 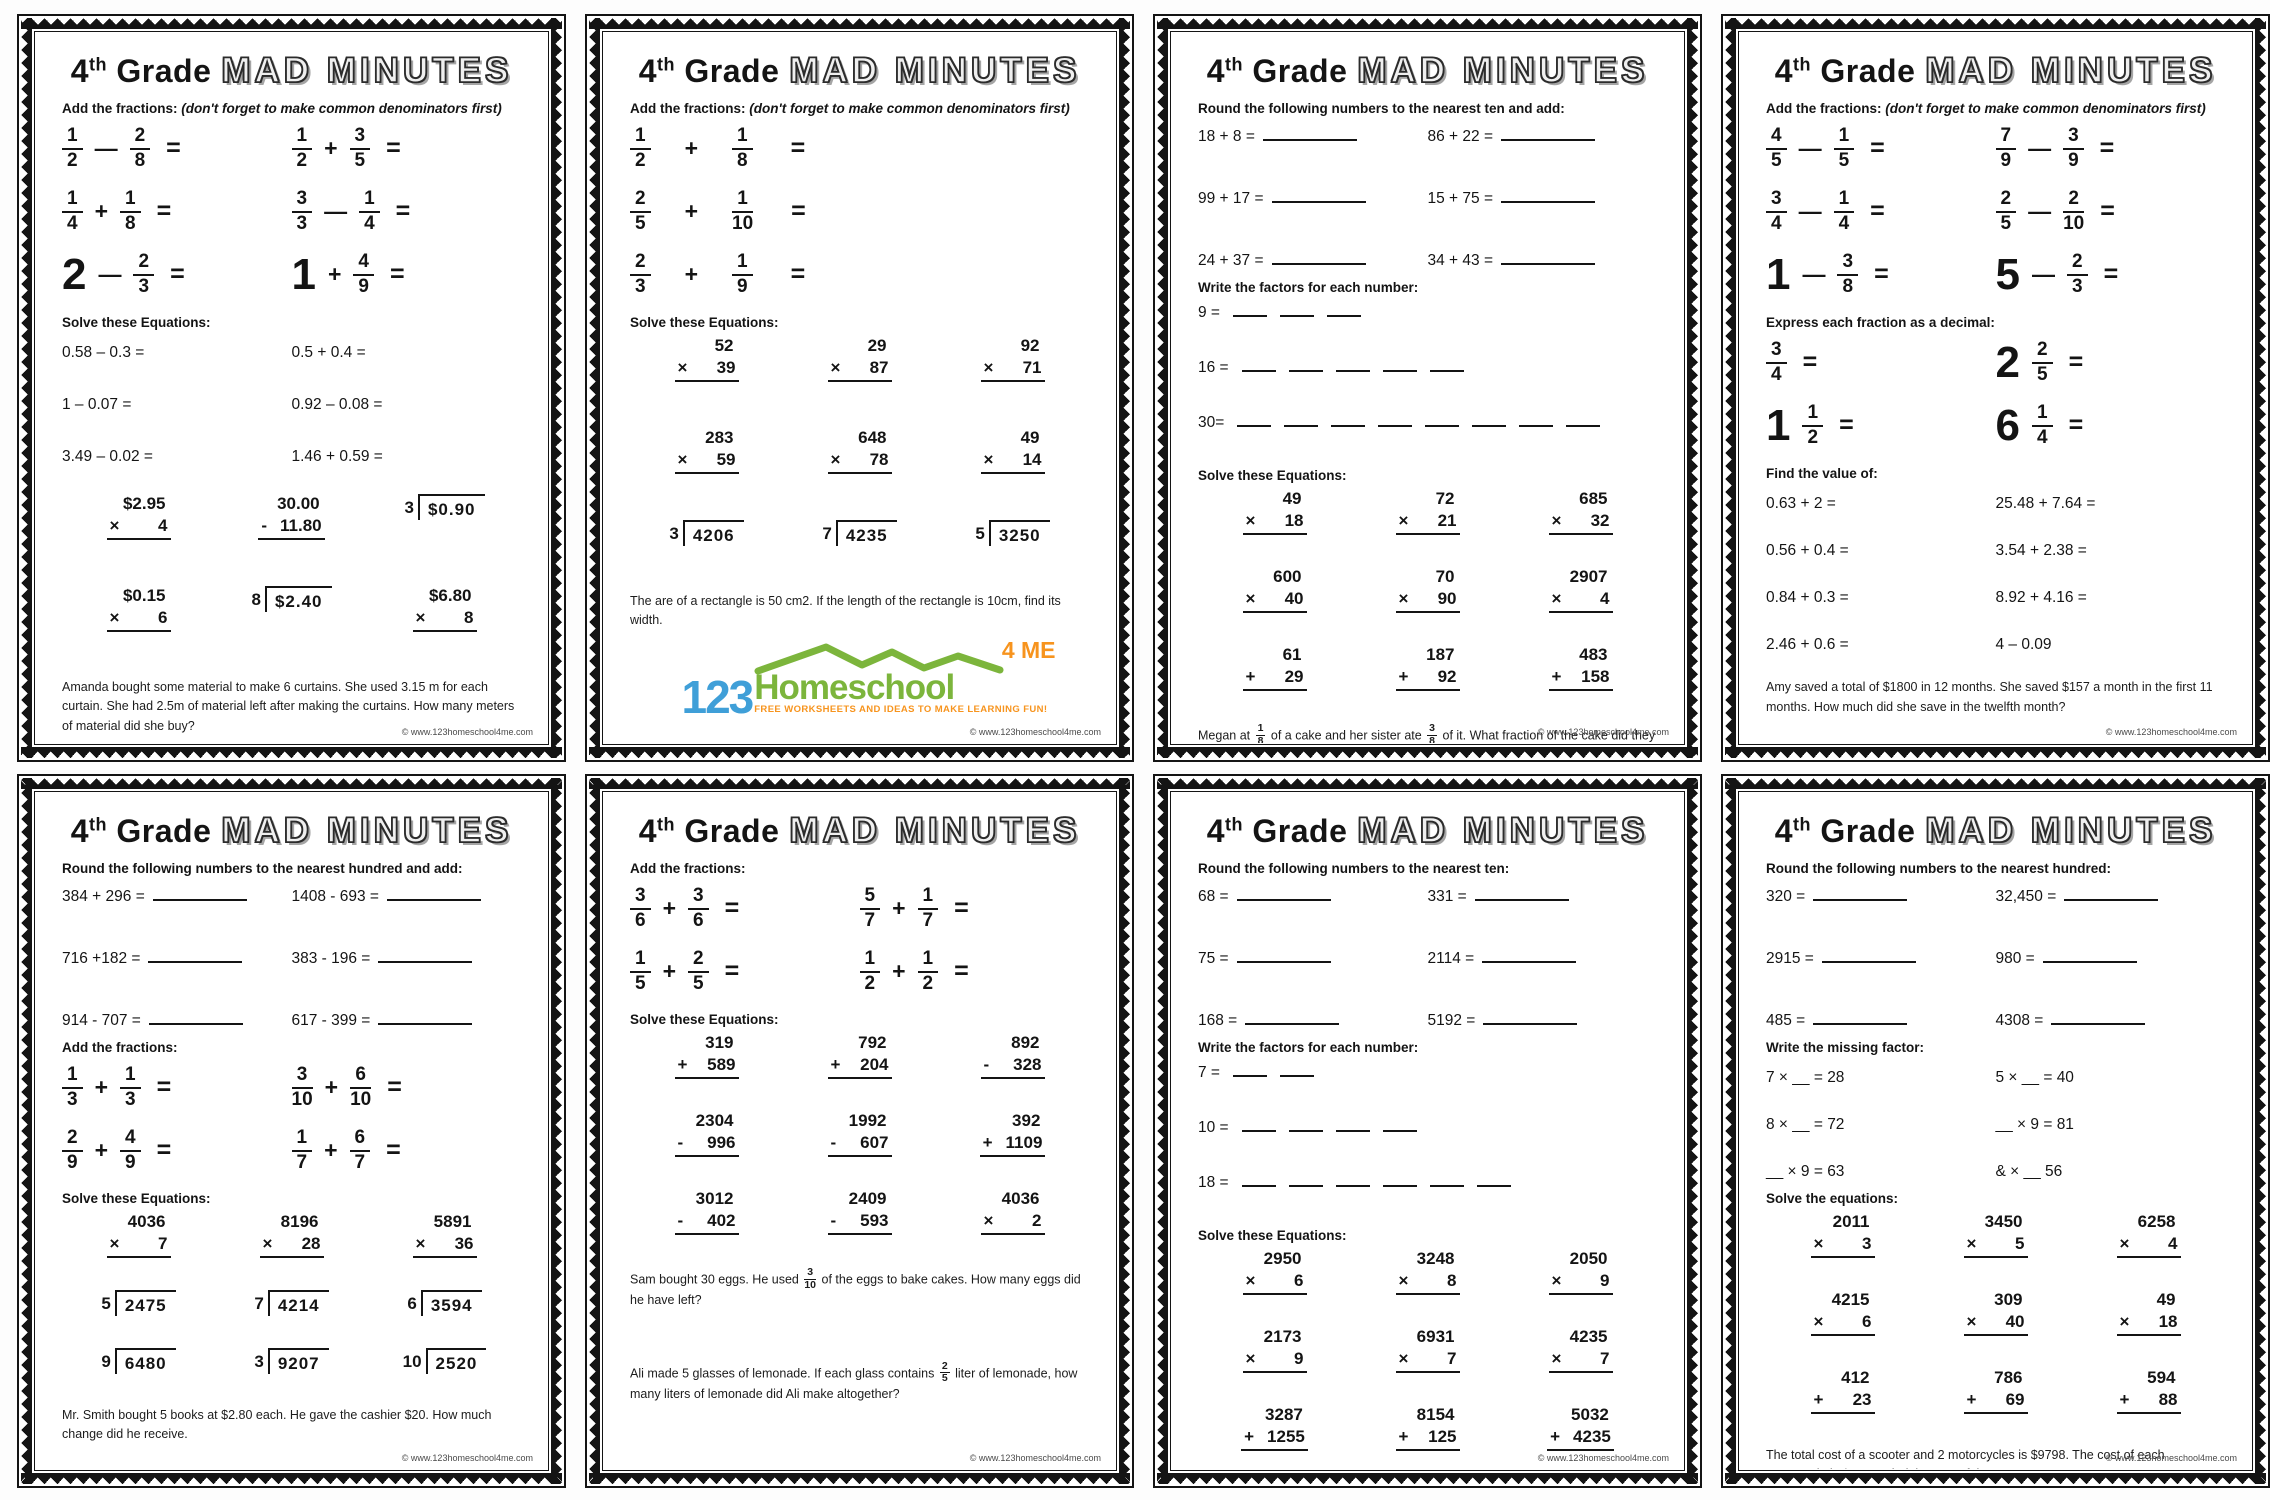 I want to click on top-operand: 3450, so click(x=2003, y=1221).